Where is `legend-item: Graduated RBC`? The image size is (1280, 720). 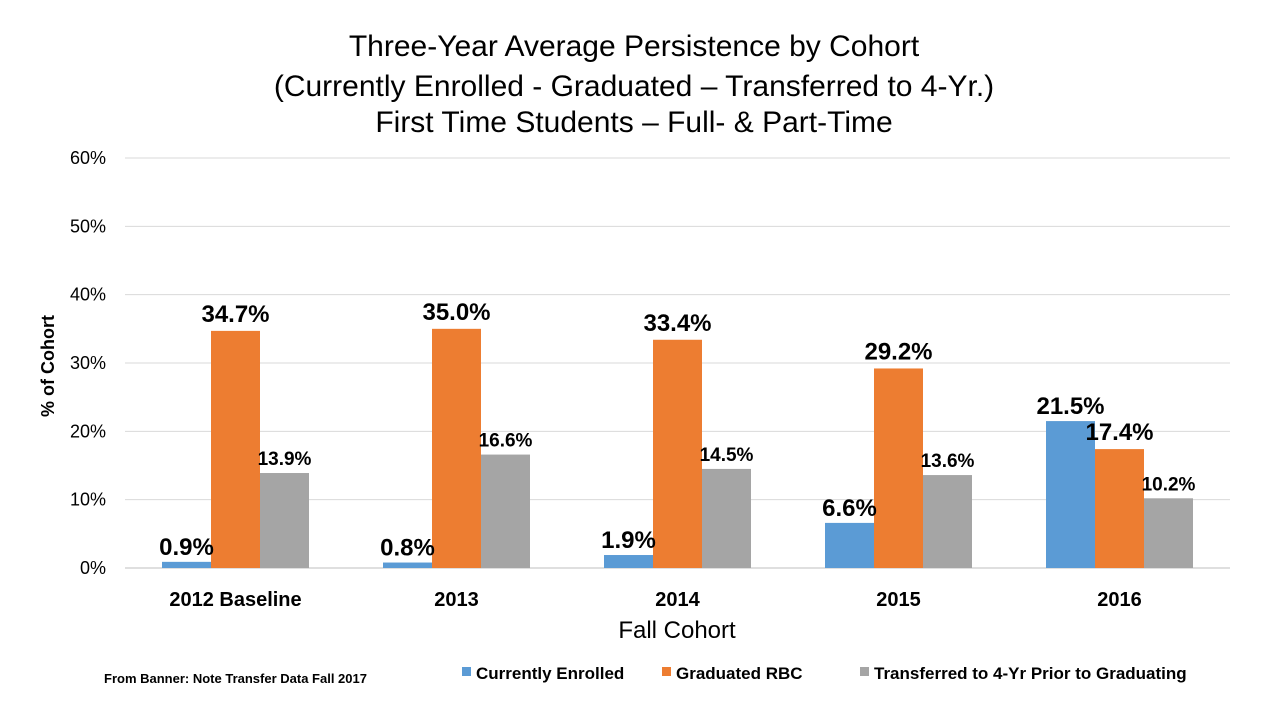
legend-item: Graduated RBC is located at coordinates (732, 673).